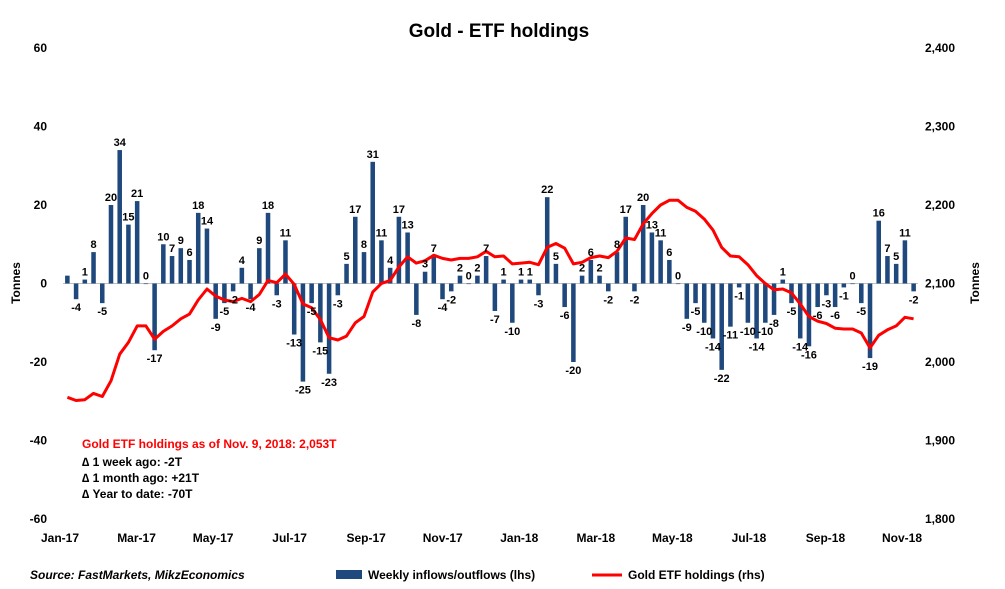  What do you see at coordinates (722, 379) in the screenshot?
I see `bar-data-label: -22` at bounding box center [722, 379].